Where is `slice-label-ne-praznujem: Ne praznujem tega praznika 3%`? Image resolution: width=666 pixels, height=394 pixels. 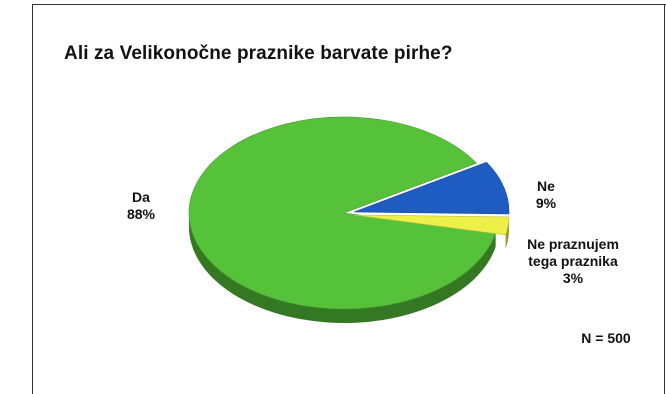
slice-label-ne-praznujem: Ne praznujem tega praznika 3% is located at coordinates (573, 261).